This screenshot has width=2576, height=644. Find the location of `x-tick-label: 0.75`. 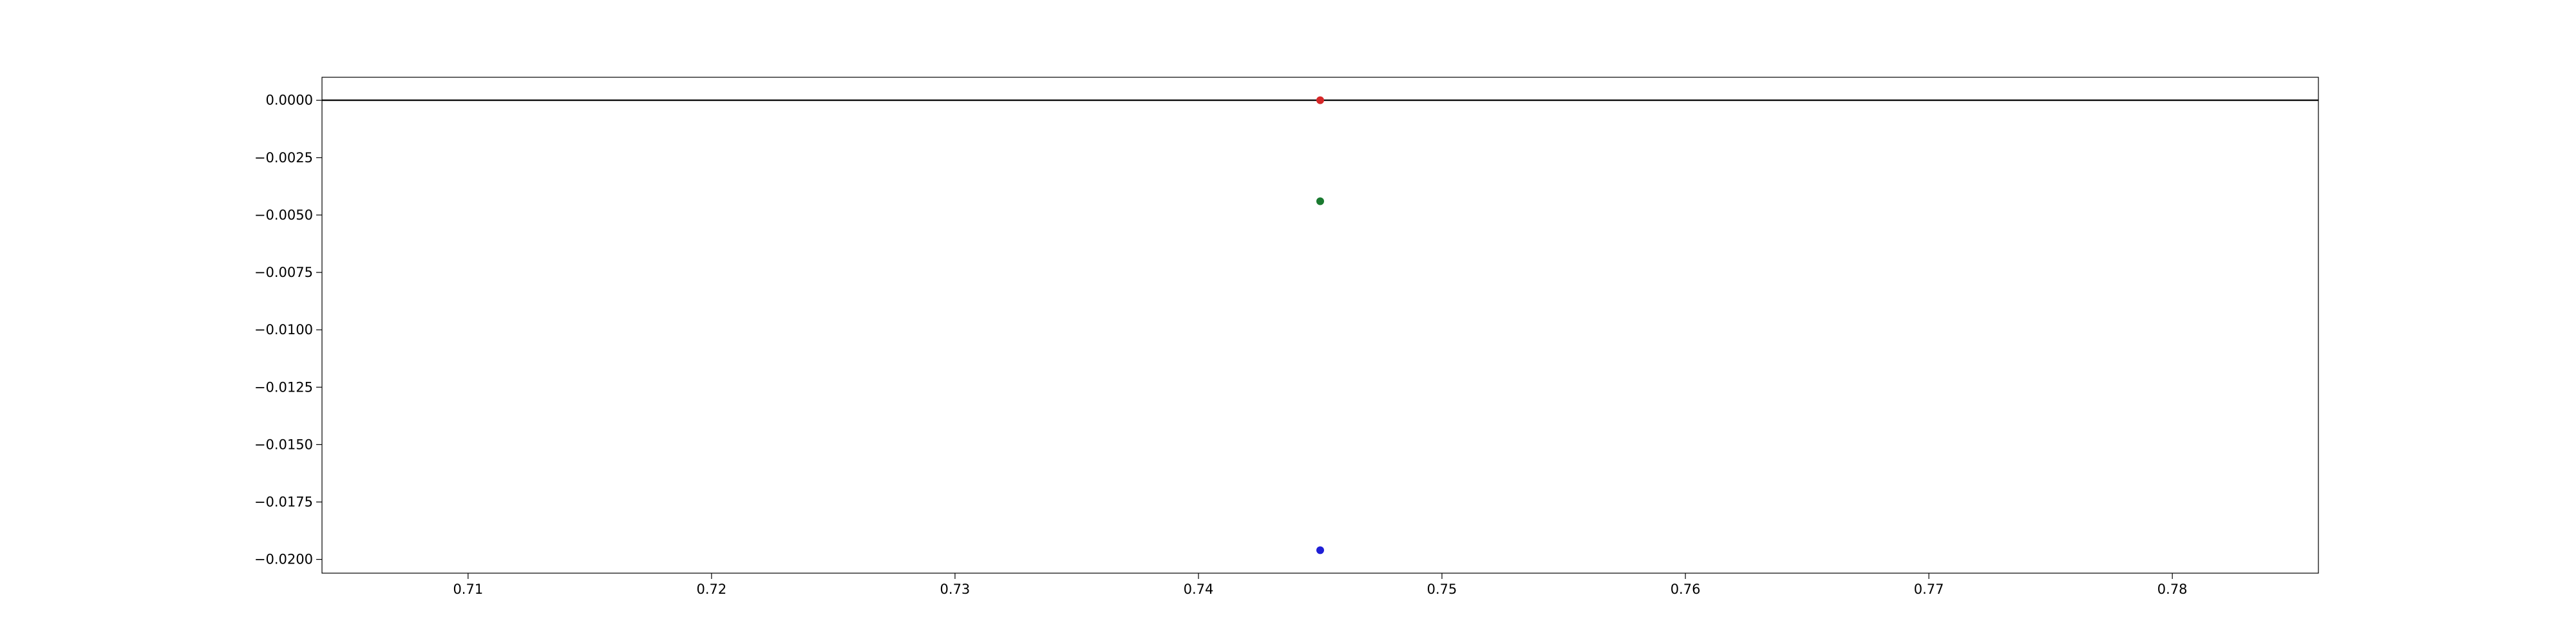

x-tick-label: 0.75 is located at coordinates (1442, 589).